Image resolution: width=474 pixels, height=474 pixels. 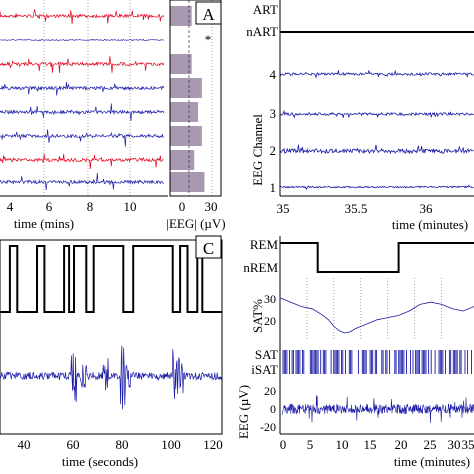 What do you see at coordinates (262, 31) in the screenshot?
I see `tick-label: nART` at bounding box center [262, 31].